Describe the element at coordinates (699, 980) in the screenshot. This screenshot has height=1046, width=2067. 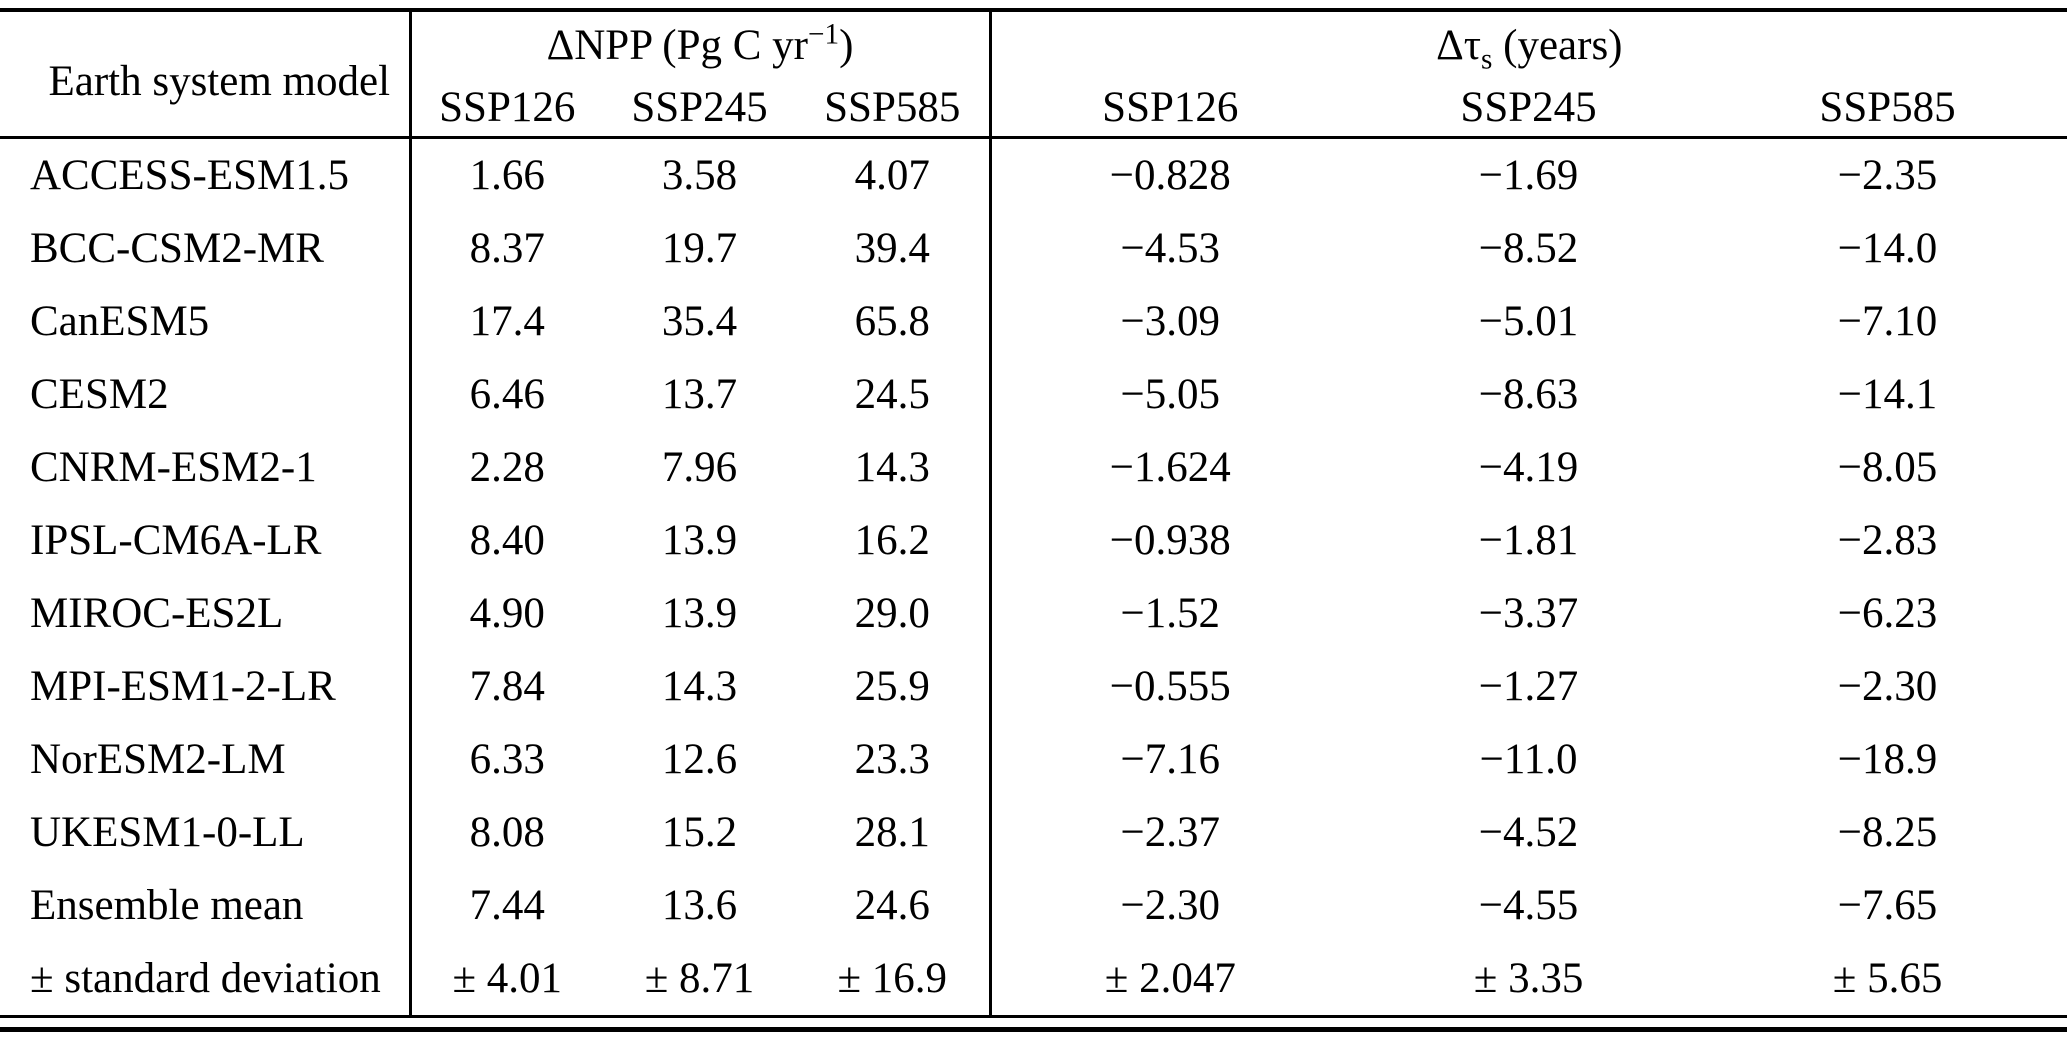
I see `value-cell: ± 8.71` at that location.